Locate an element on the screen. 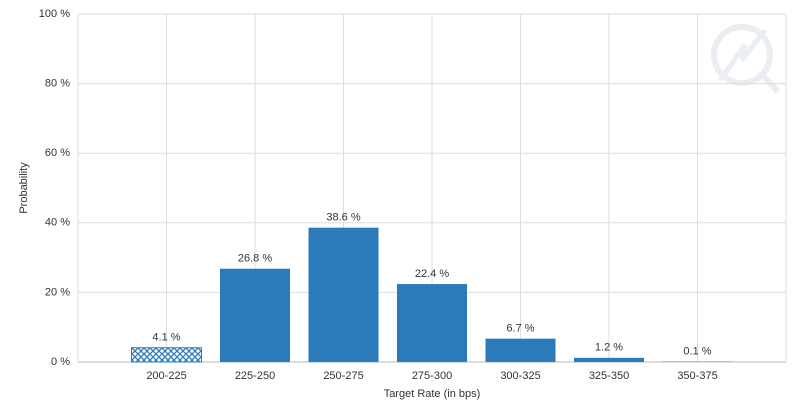 The height and width of the screenshot is (411, 800). y-tick-label: 40 % is located at coordinates (57, 223).